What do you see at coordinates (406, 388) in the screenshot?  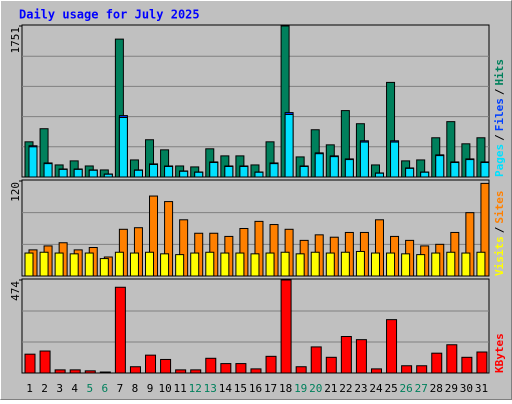 I see `x-tick-label: 26` at bounding box center [406, 388].